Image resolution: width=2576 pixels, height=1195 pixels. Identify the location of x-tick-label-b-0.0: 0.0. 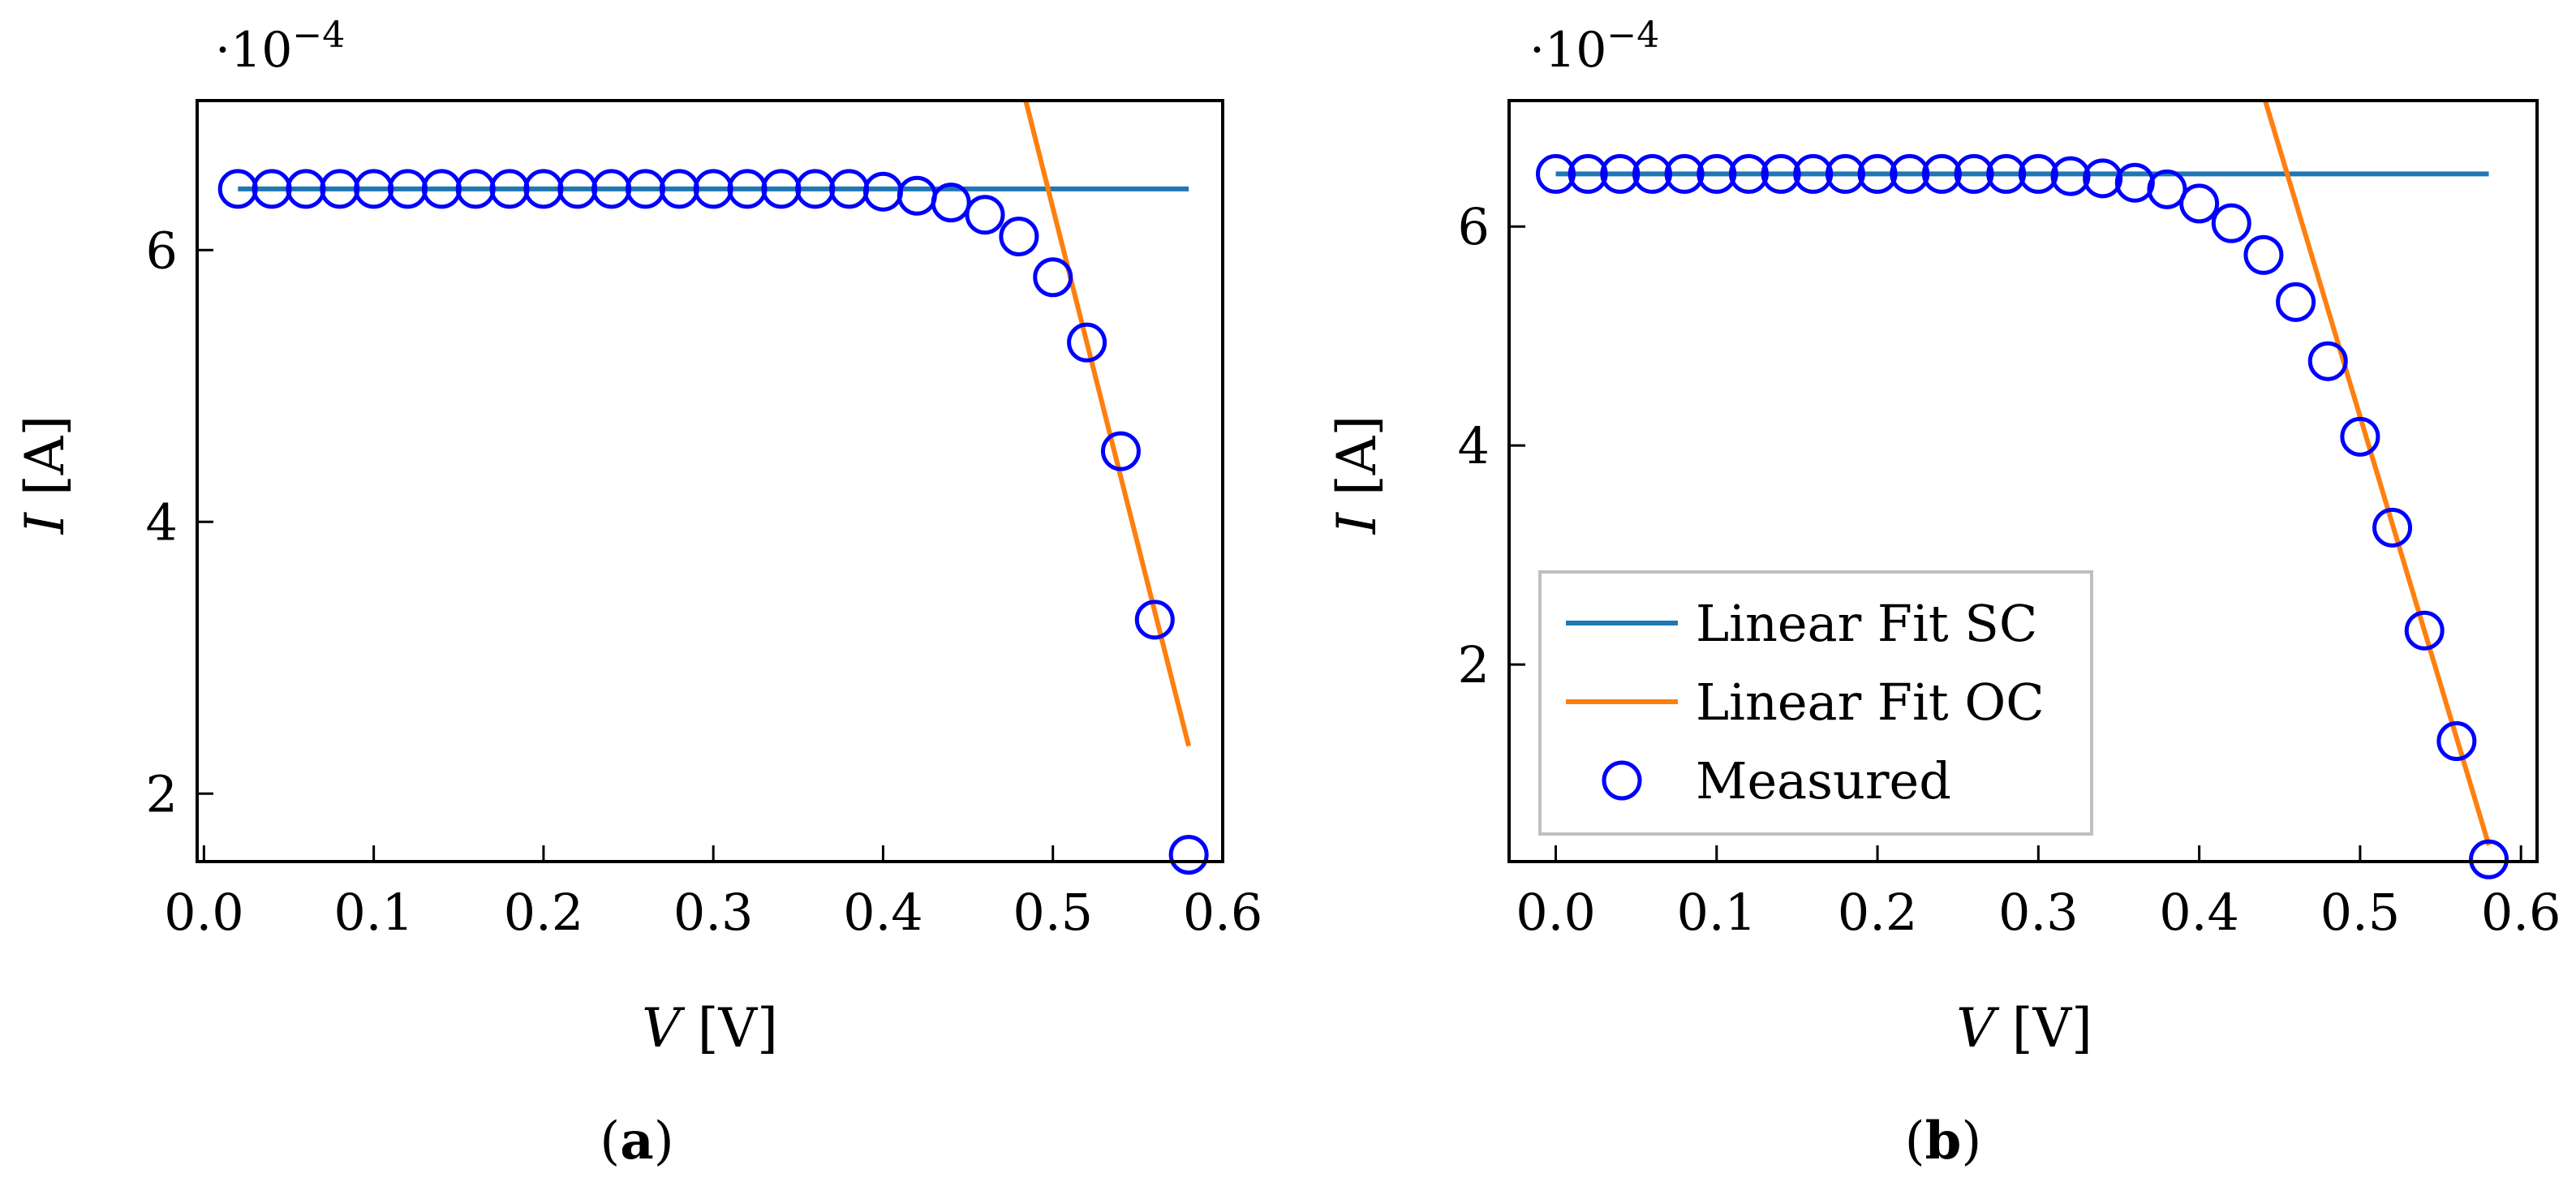
(1556, 913).